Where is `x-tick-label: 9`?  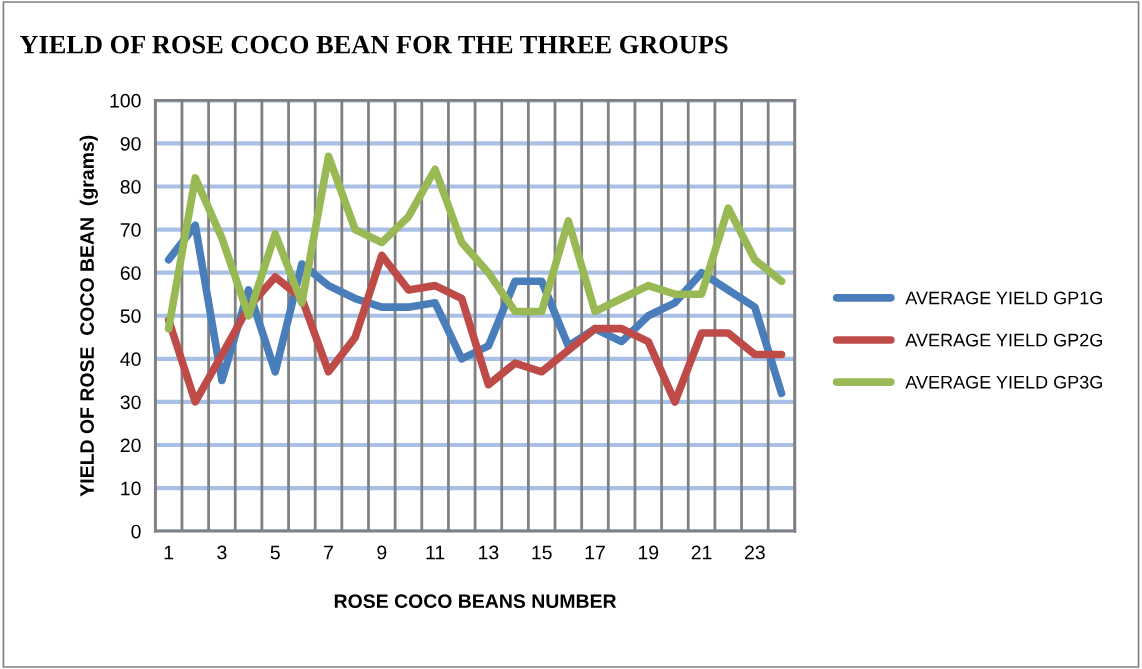
x-tick-label: 9 is located at coordinates (382, 552).